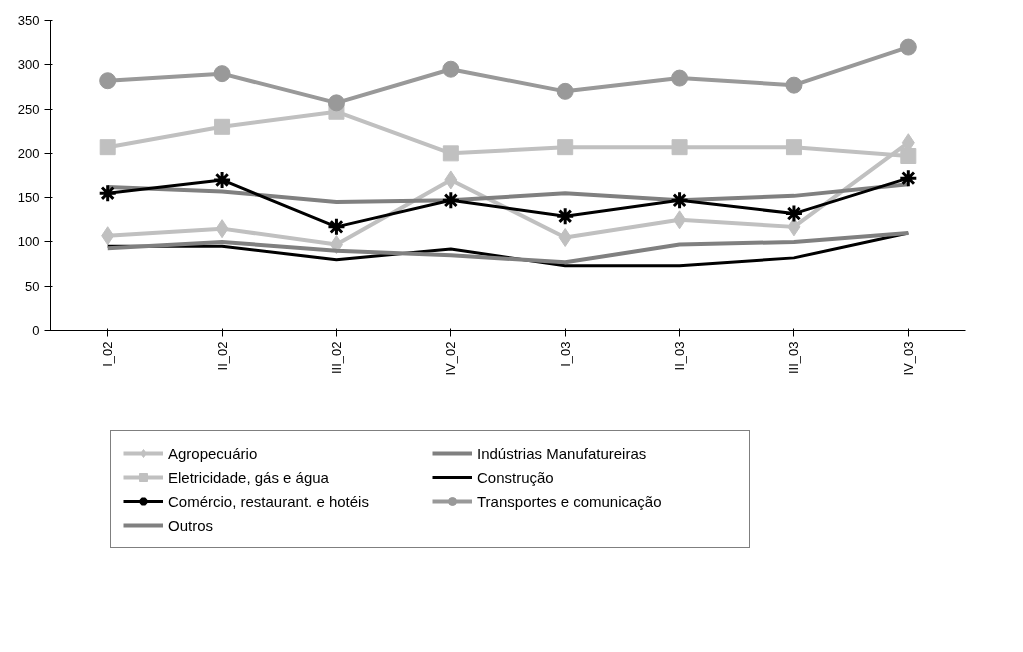 This screenshot has height=652, width=1023. Describe the element at coordinates (516, 477) in the screenshot. I see `legend-label: Construção` at that location.